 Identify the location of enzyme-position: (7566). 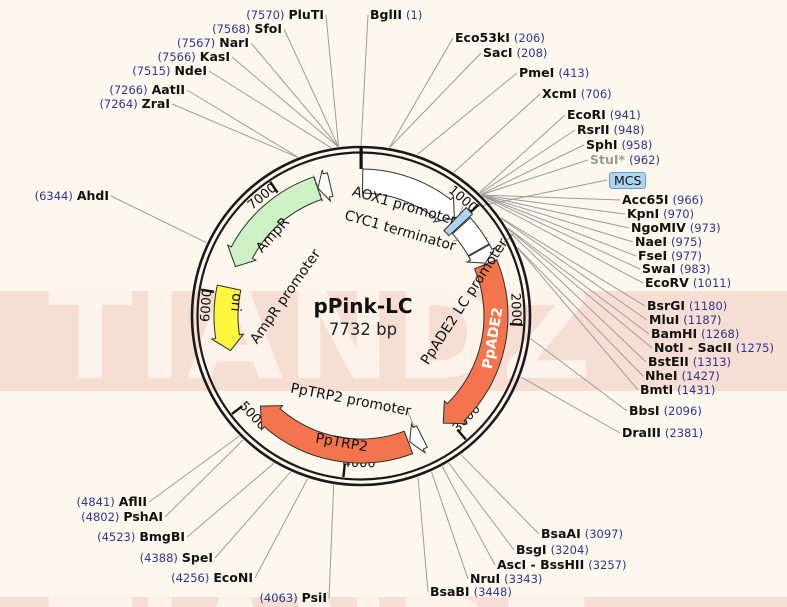
(176, 57).